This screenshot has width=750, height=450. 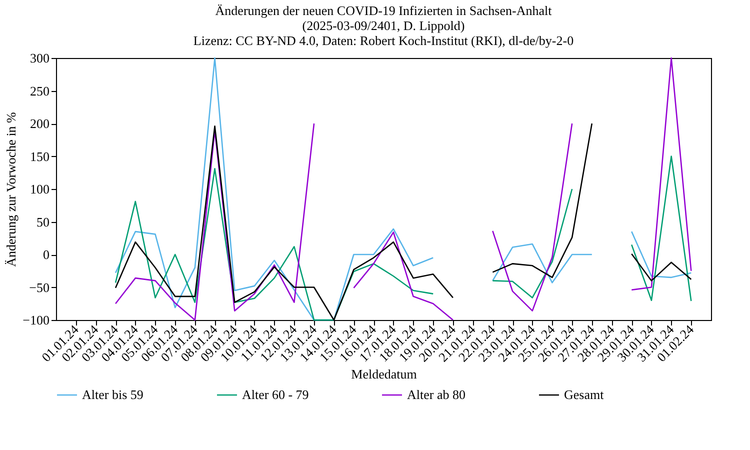 I want to click on y-tick-label: 300, so click(x=40, y=58).